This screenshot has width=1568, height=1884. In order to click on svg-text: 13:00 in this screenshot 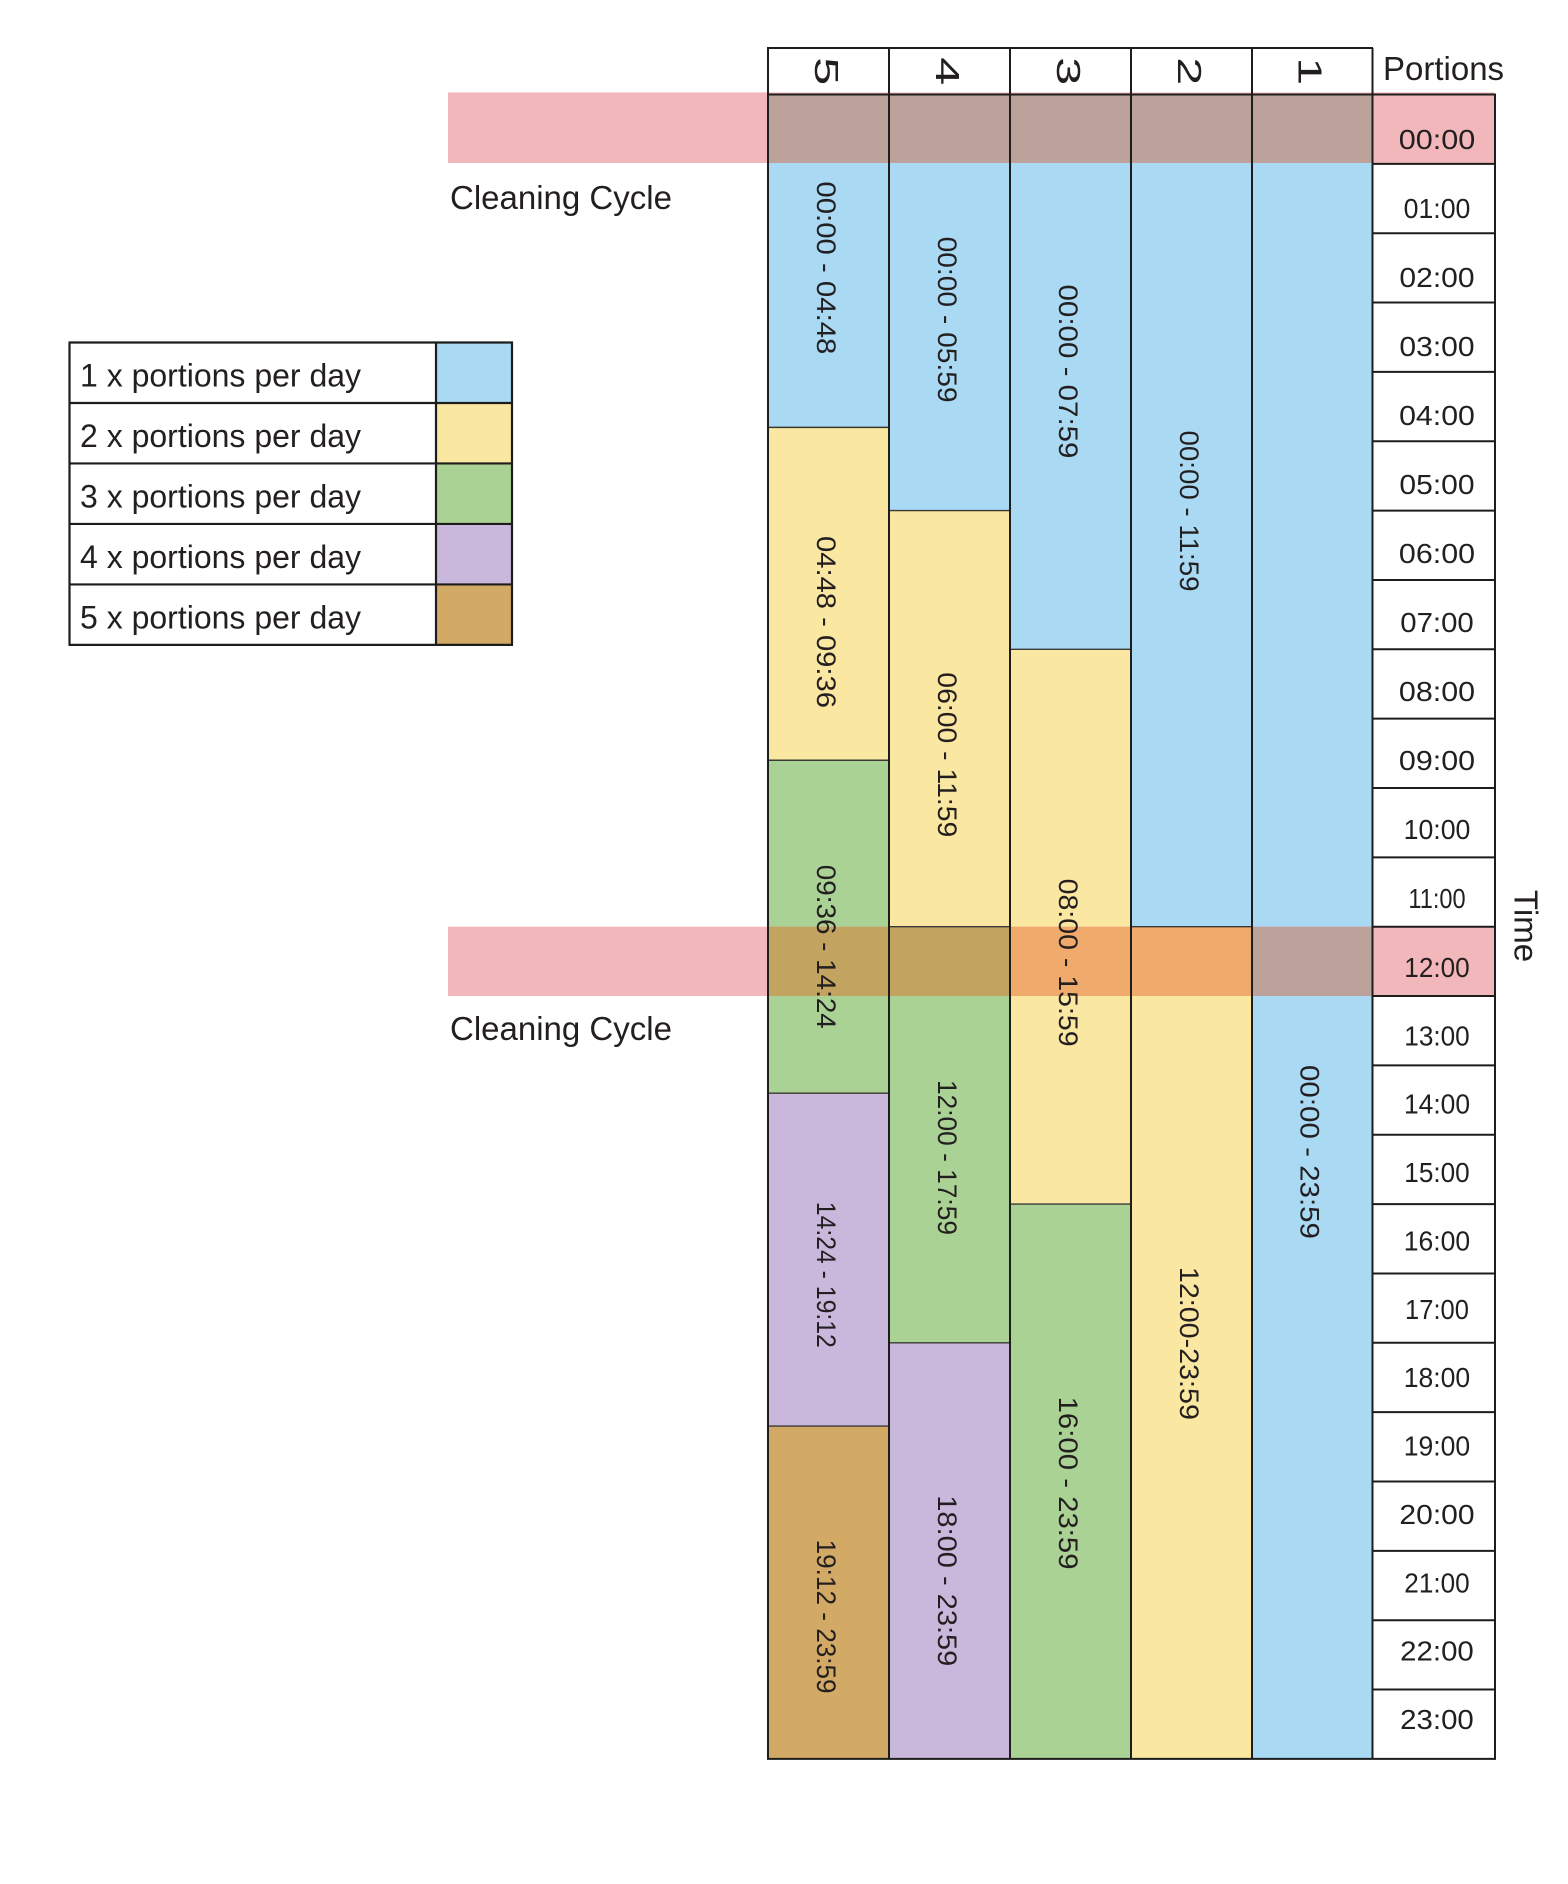, I will do `click(1436, 1035)`.